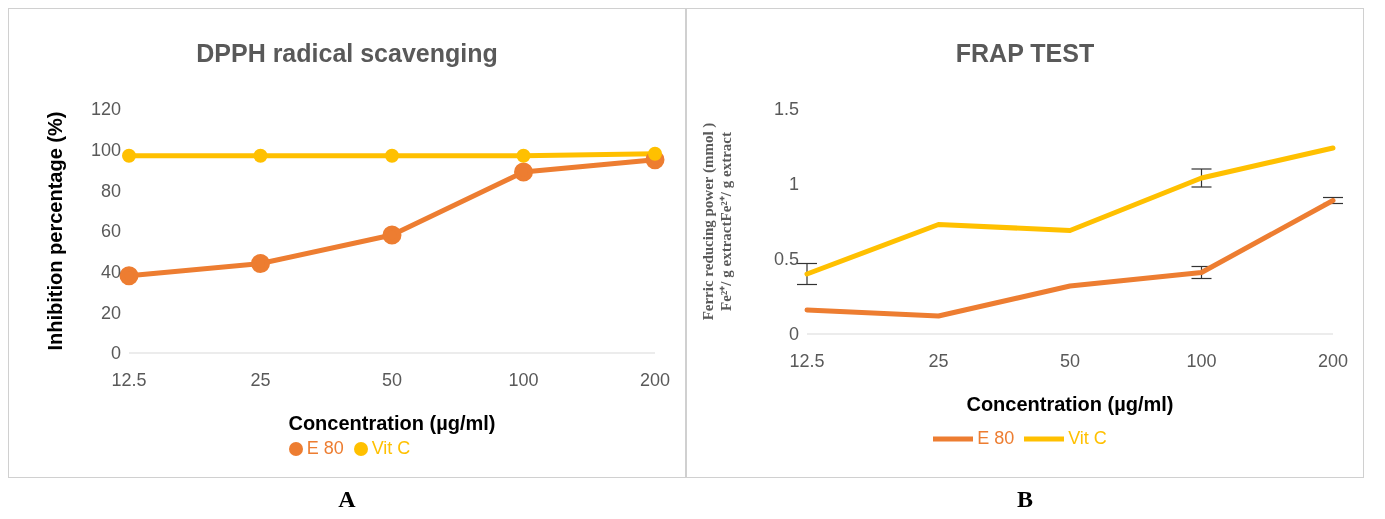  Describe the element at coordinates (110, 190) in the screenshot. I see `y-tick-label: 80` at that location.